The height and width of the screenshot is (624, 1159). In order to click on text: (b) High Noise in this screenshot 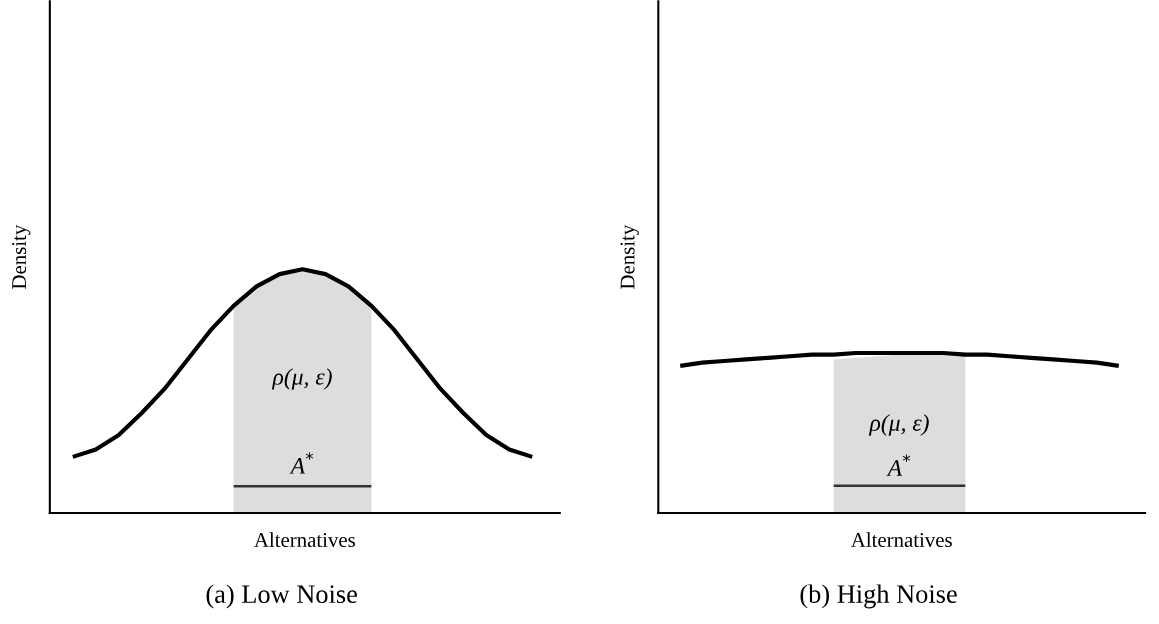, I will do `click(878, 596)`.